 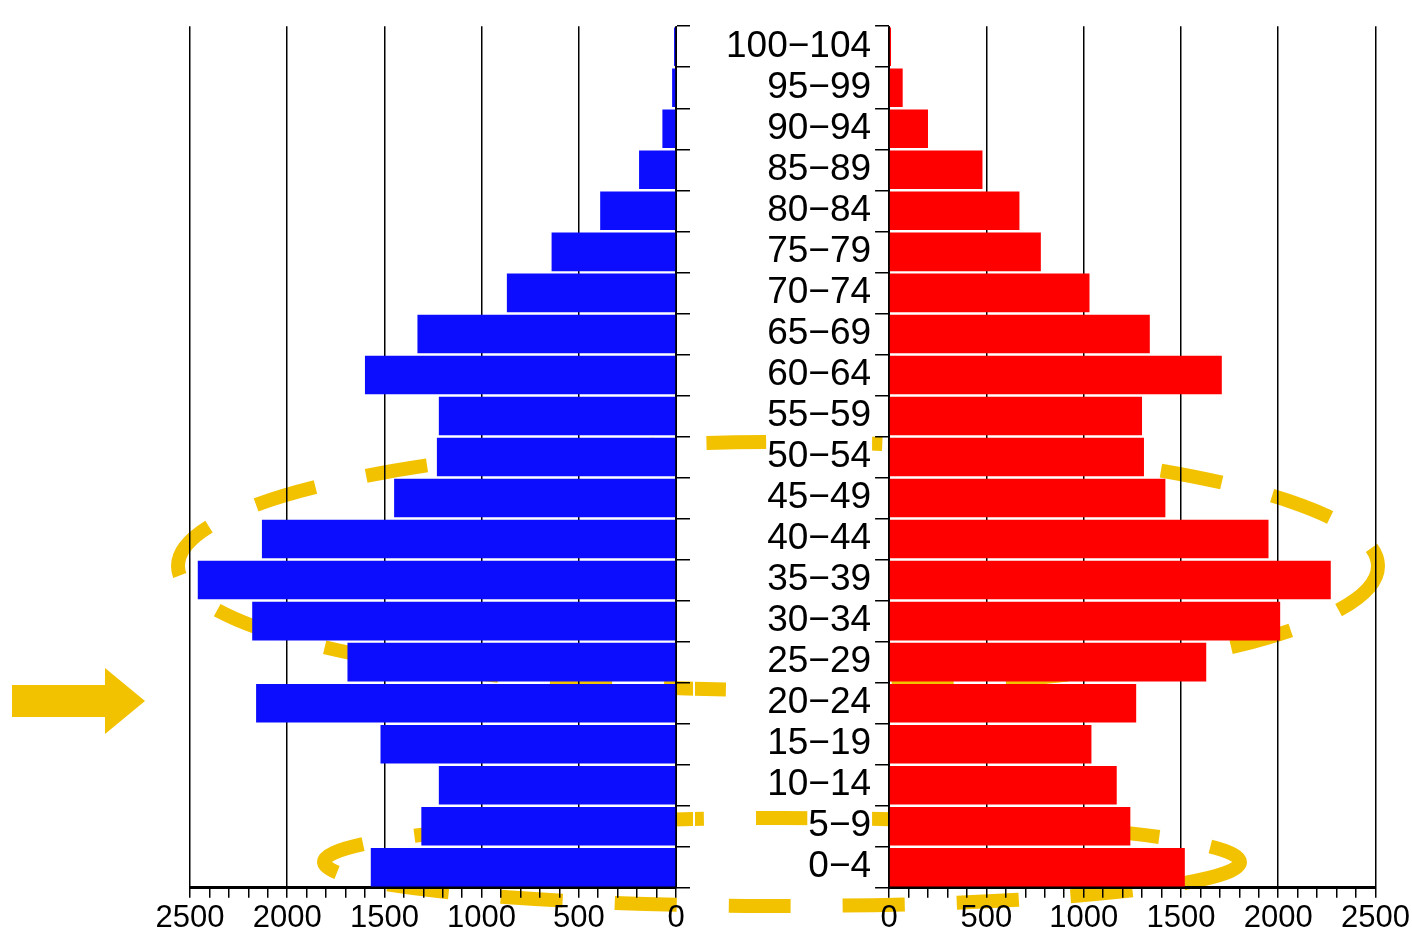 What do you see at coordinates (819, 537) in the screenshot?
I see `y-tick-label: 40−44` at bounding box center [819, 537].